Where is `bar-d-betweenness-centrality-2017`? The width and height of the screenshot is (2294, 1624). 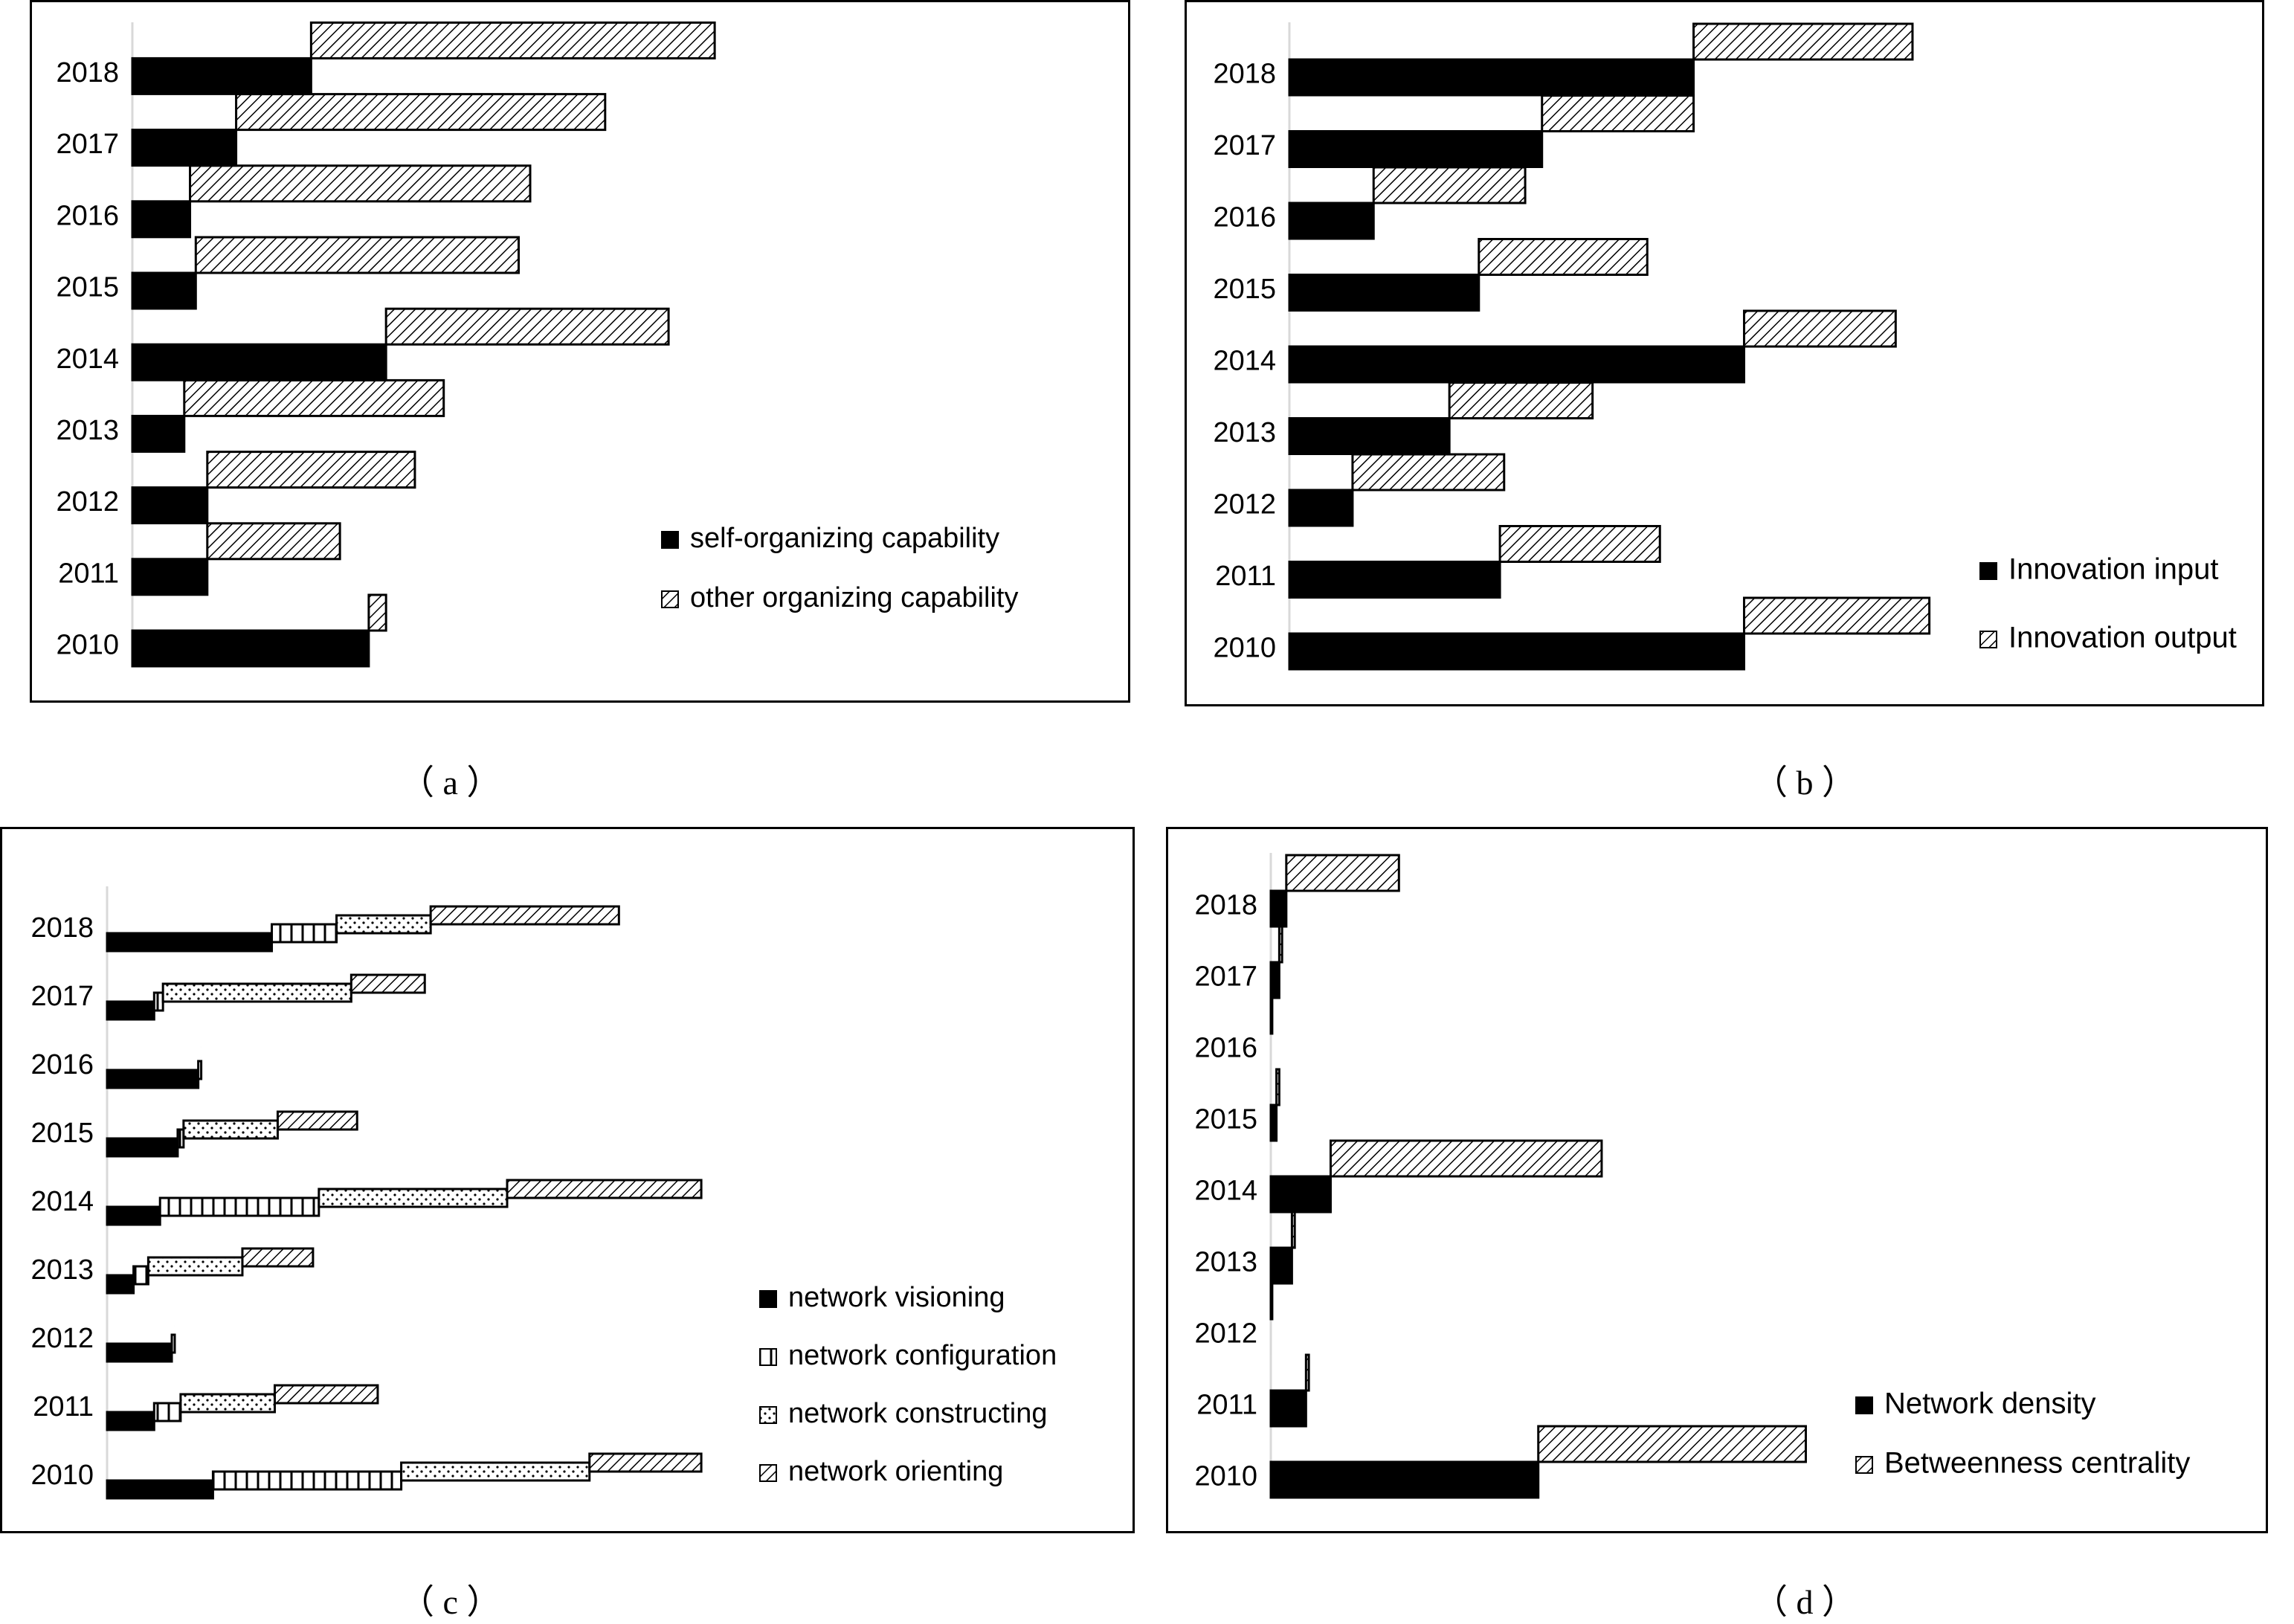 bar-d-betweenness-centrality-2017 is located at coordinates (1280, 944).